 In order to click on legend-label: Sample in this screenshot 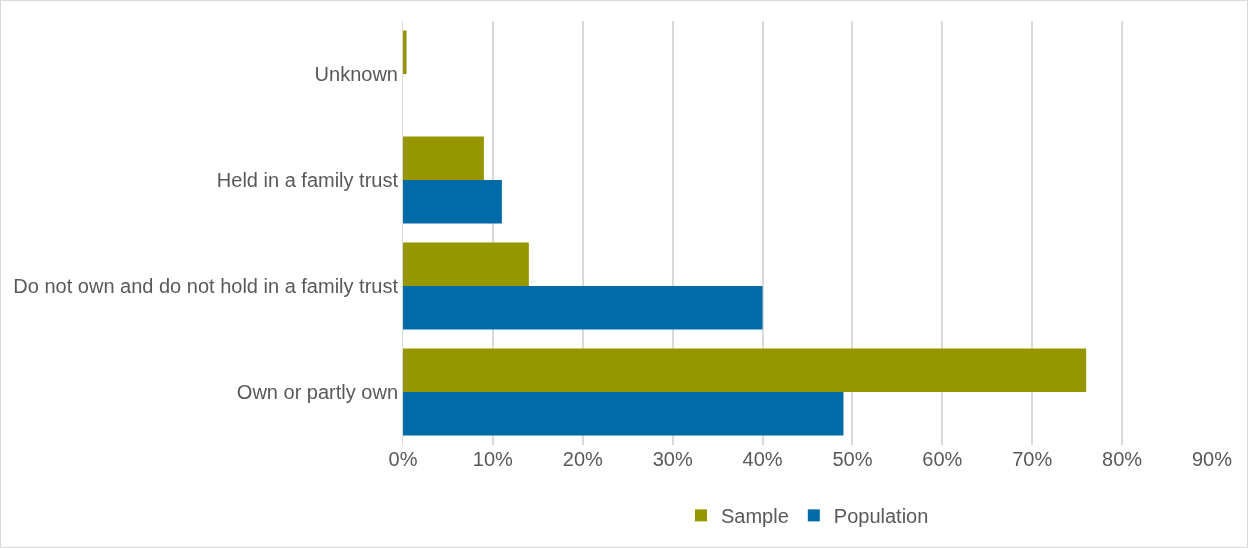, I will do `click(755, 516)`.